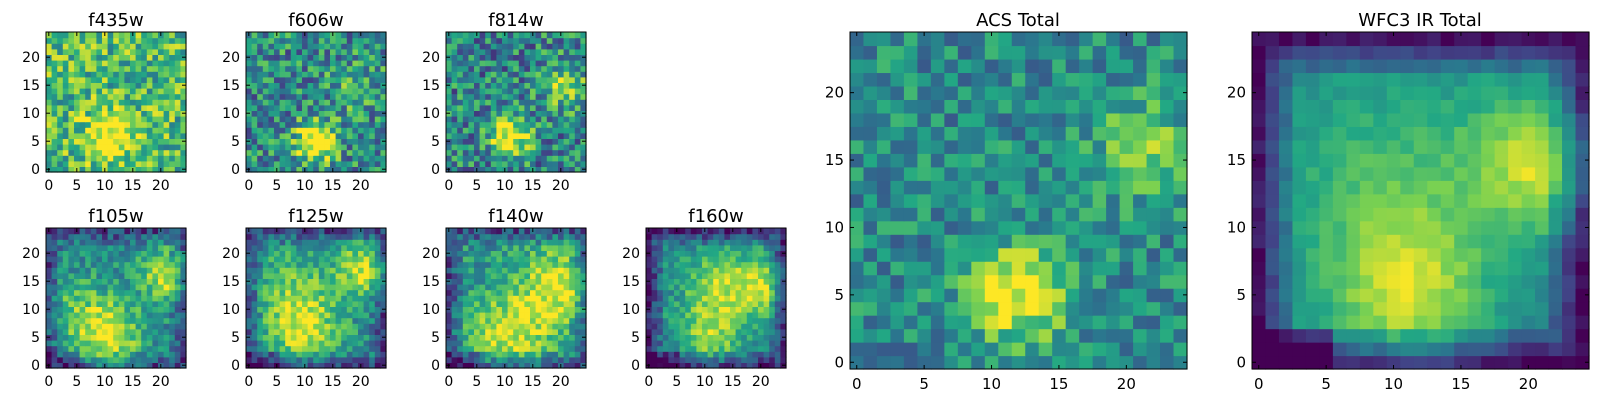 Image resolution: width=1600 pixels, height=400 pixels. Describe the element at coordinates (235, 142) in the screenshot. I see `y-tick-label: 5` at that location.